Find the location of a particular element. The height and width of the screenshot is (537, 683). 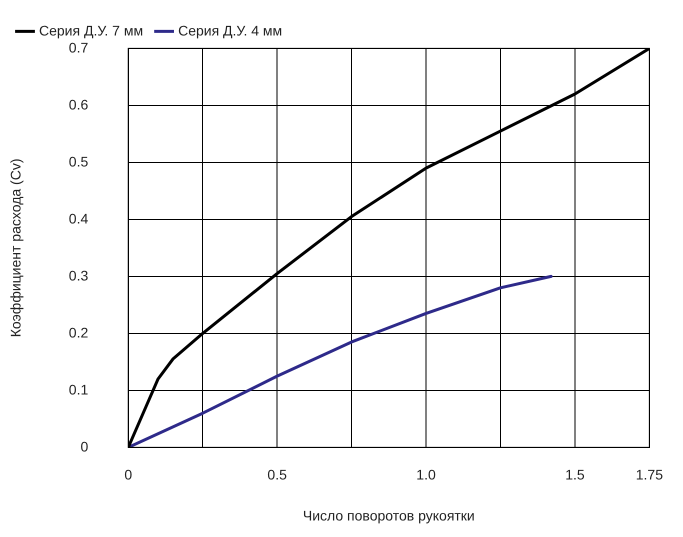

x-tick-label: 1.5 is located at coordinates (575, 474).